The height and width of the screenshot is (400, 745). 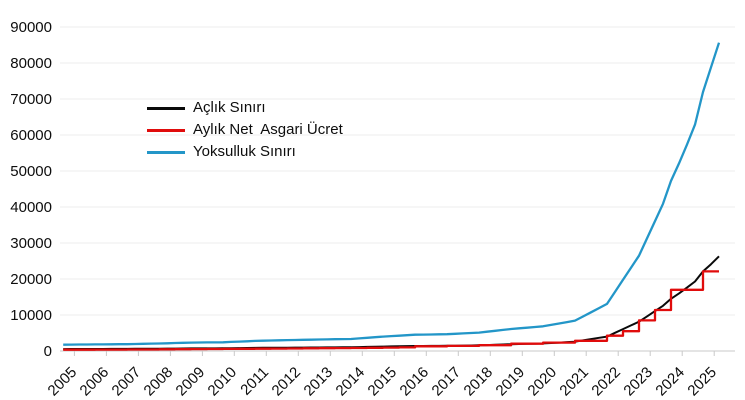 What do you see at coordinates (95, 382) in the screenshot?
I see `x-tick-label: 2006` at bounding box center [95, 382].